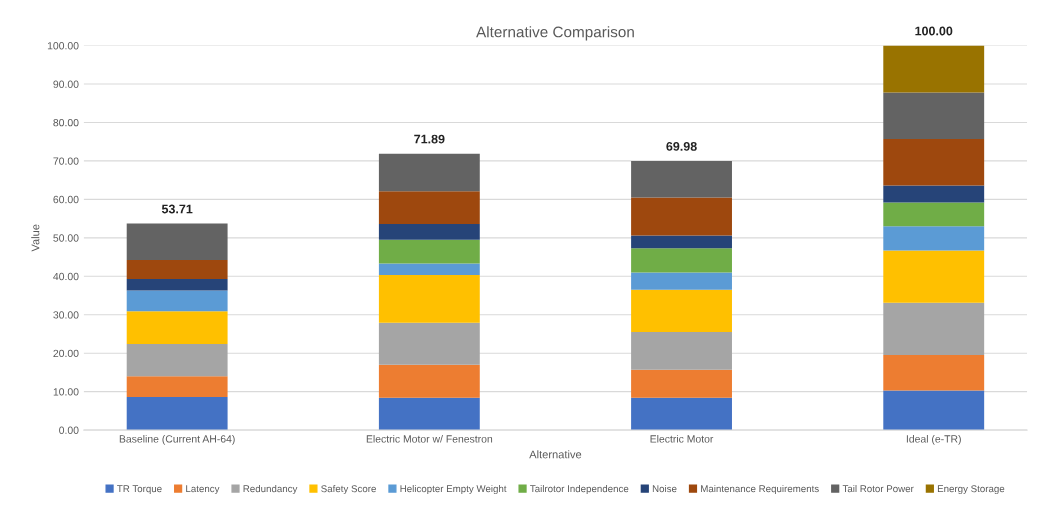 Image resolution: width=1048 pixels, height=506 pixels. Describe the element at coordinates (203, 490) in the screenshot. I see `legend-label: Latency` at that location.